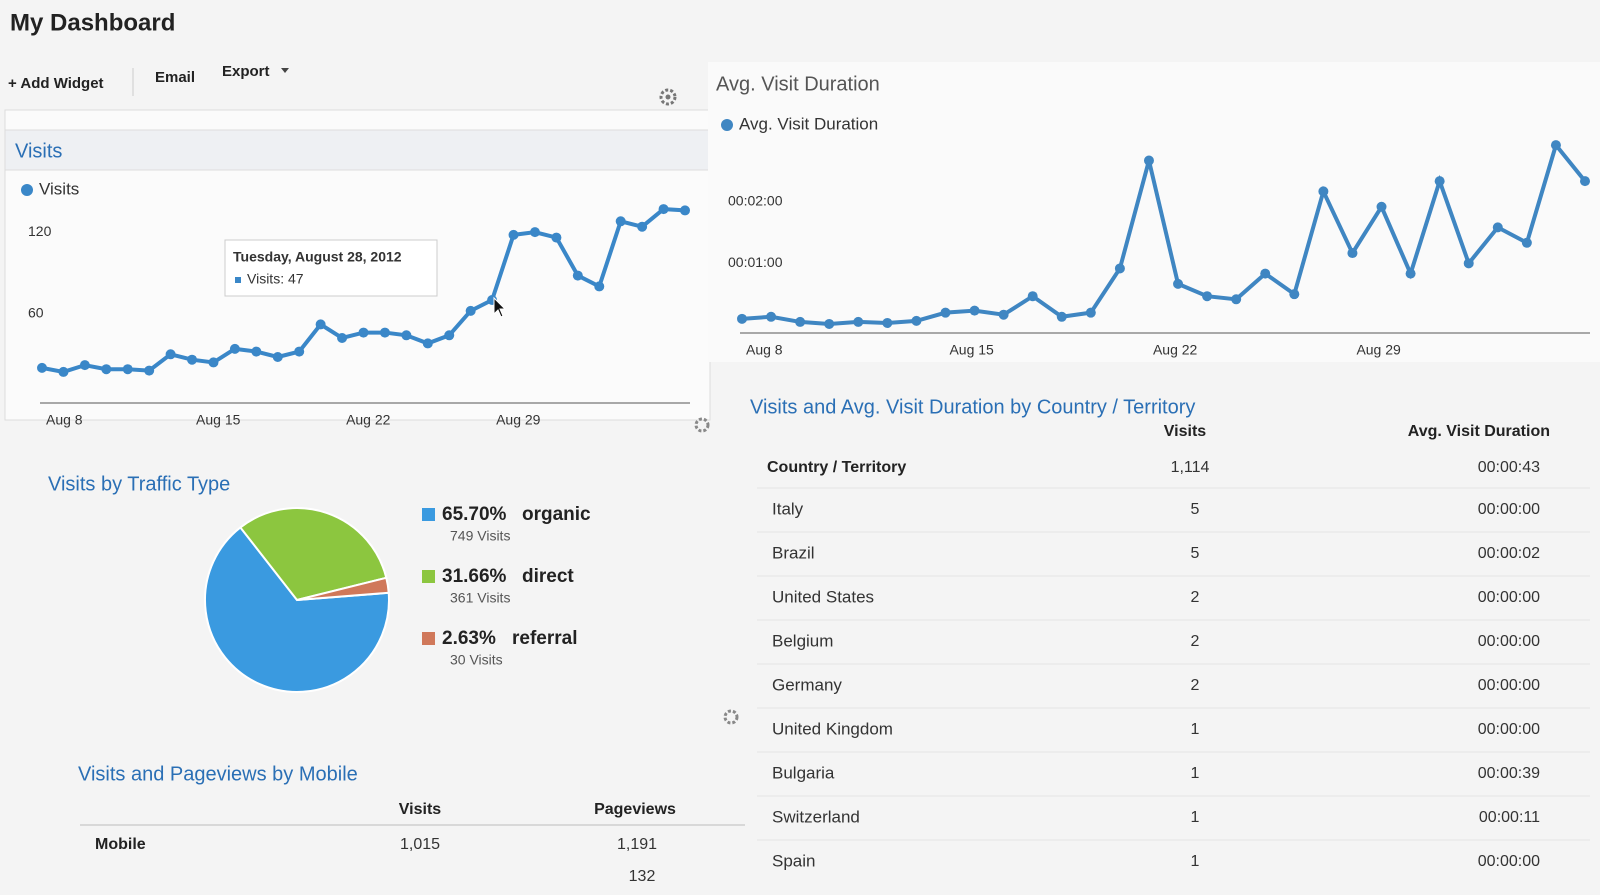 This screenshot has height=895, width=1600. Describe the element at coordinates (832, 728) in the screenshot. I see `table-cell: United Kingdom` at that location.